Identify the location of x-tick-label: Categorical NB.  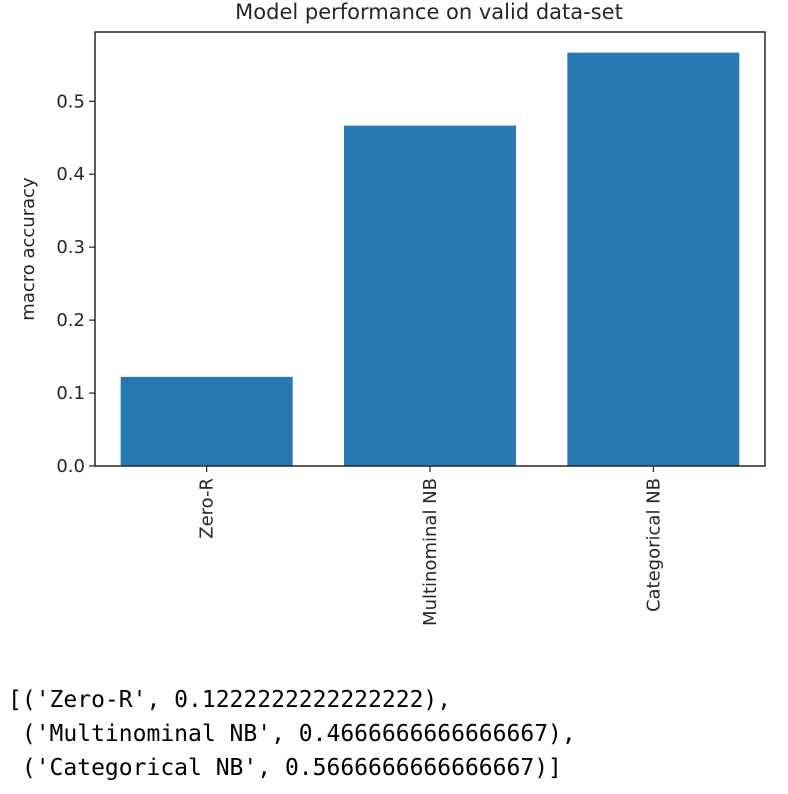
(653, 545).